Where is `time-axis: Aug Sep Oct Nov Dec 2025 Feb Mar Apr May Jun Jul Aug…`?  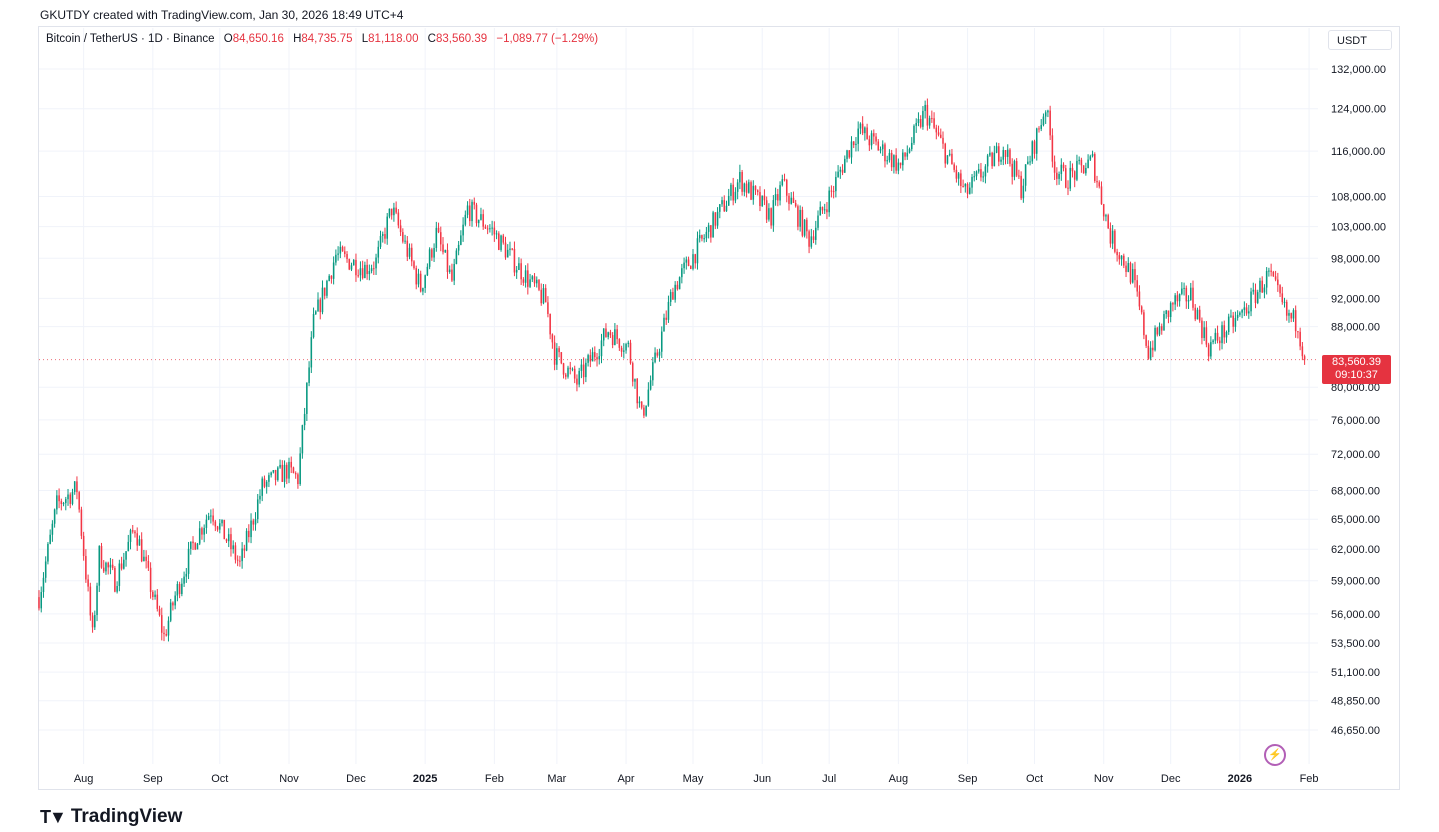 time-axis: Aug Sep Oct Nov Dec 2025 Feb Mar Apr May Jun Jul Aug… is located at coordinates (696, 779).